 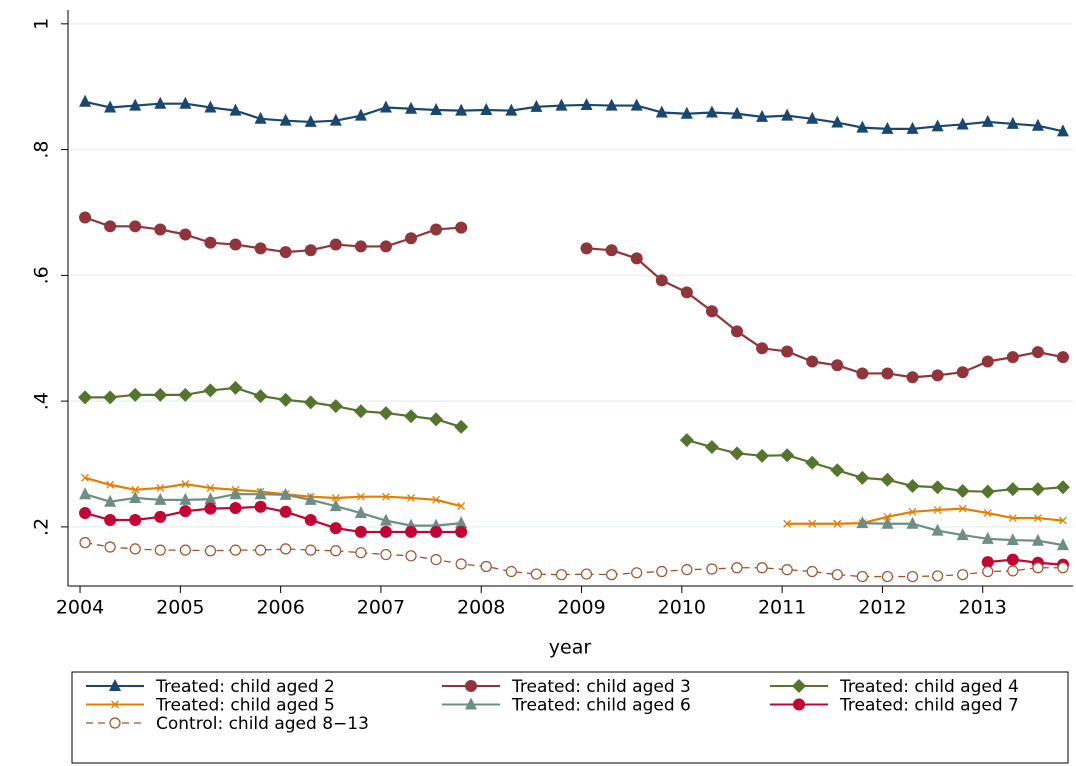 What do you see at coordinates (601, 706) in the screenshot?
I see `legend-label: Treated: child aged 6` at bounding box center [601, 706].